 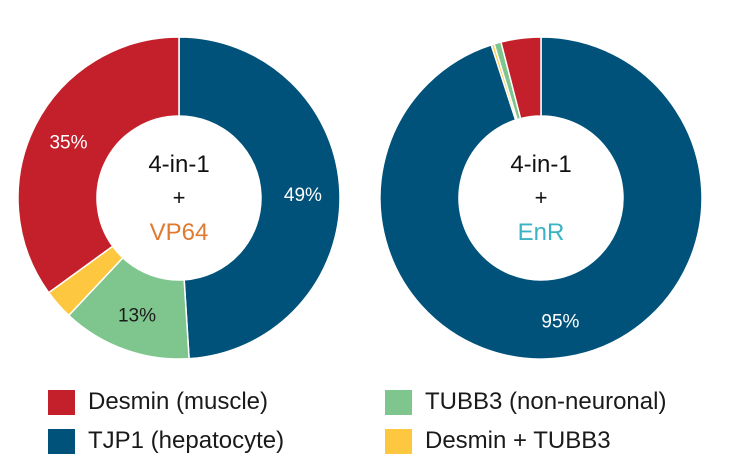 What do you see at coordinates (303, 195) in the screenshot?
I see `slice-label-tjp1-hepatocyte: 49%` at bounding box center [303, 195].